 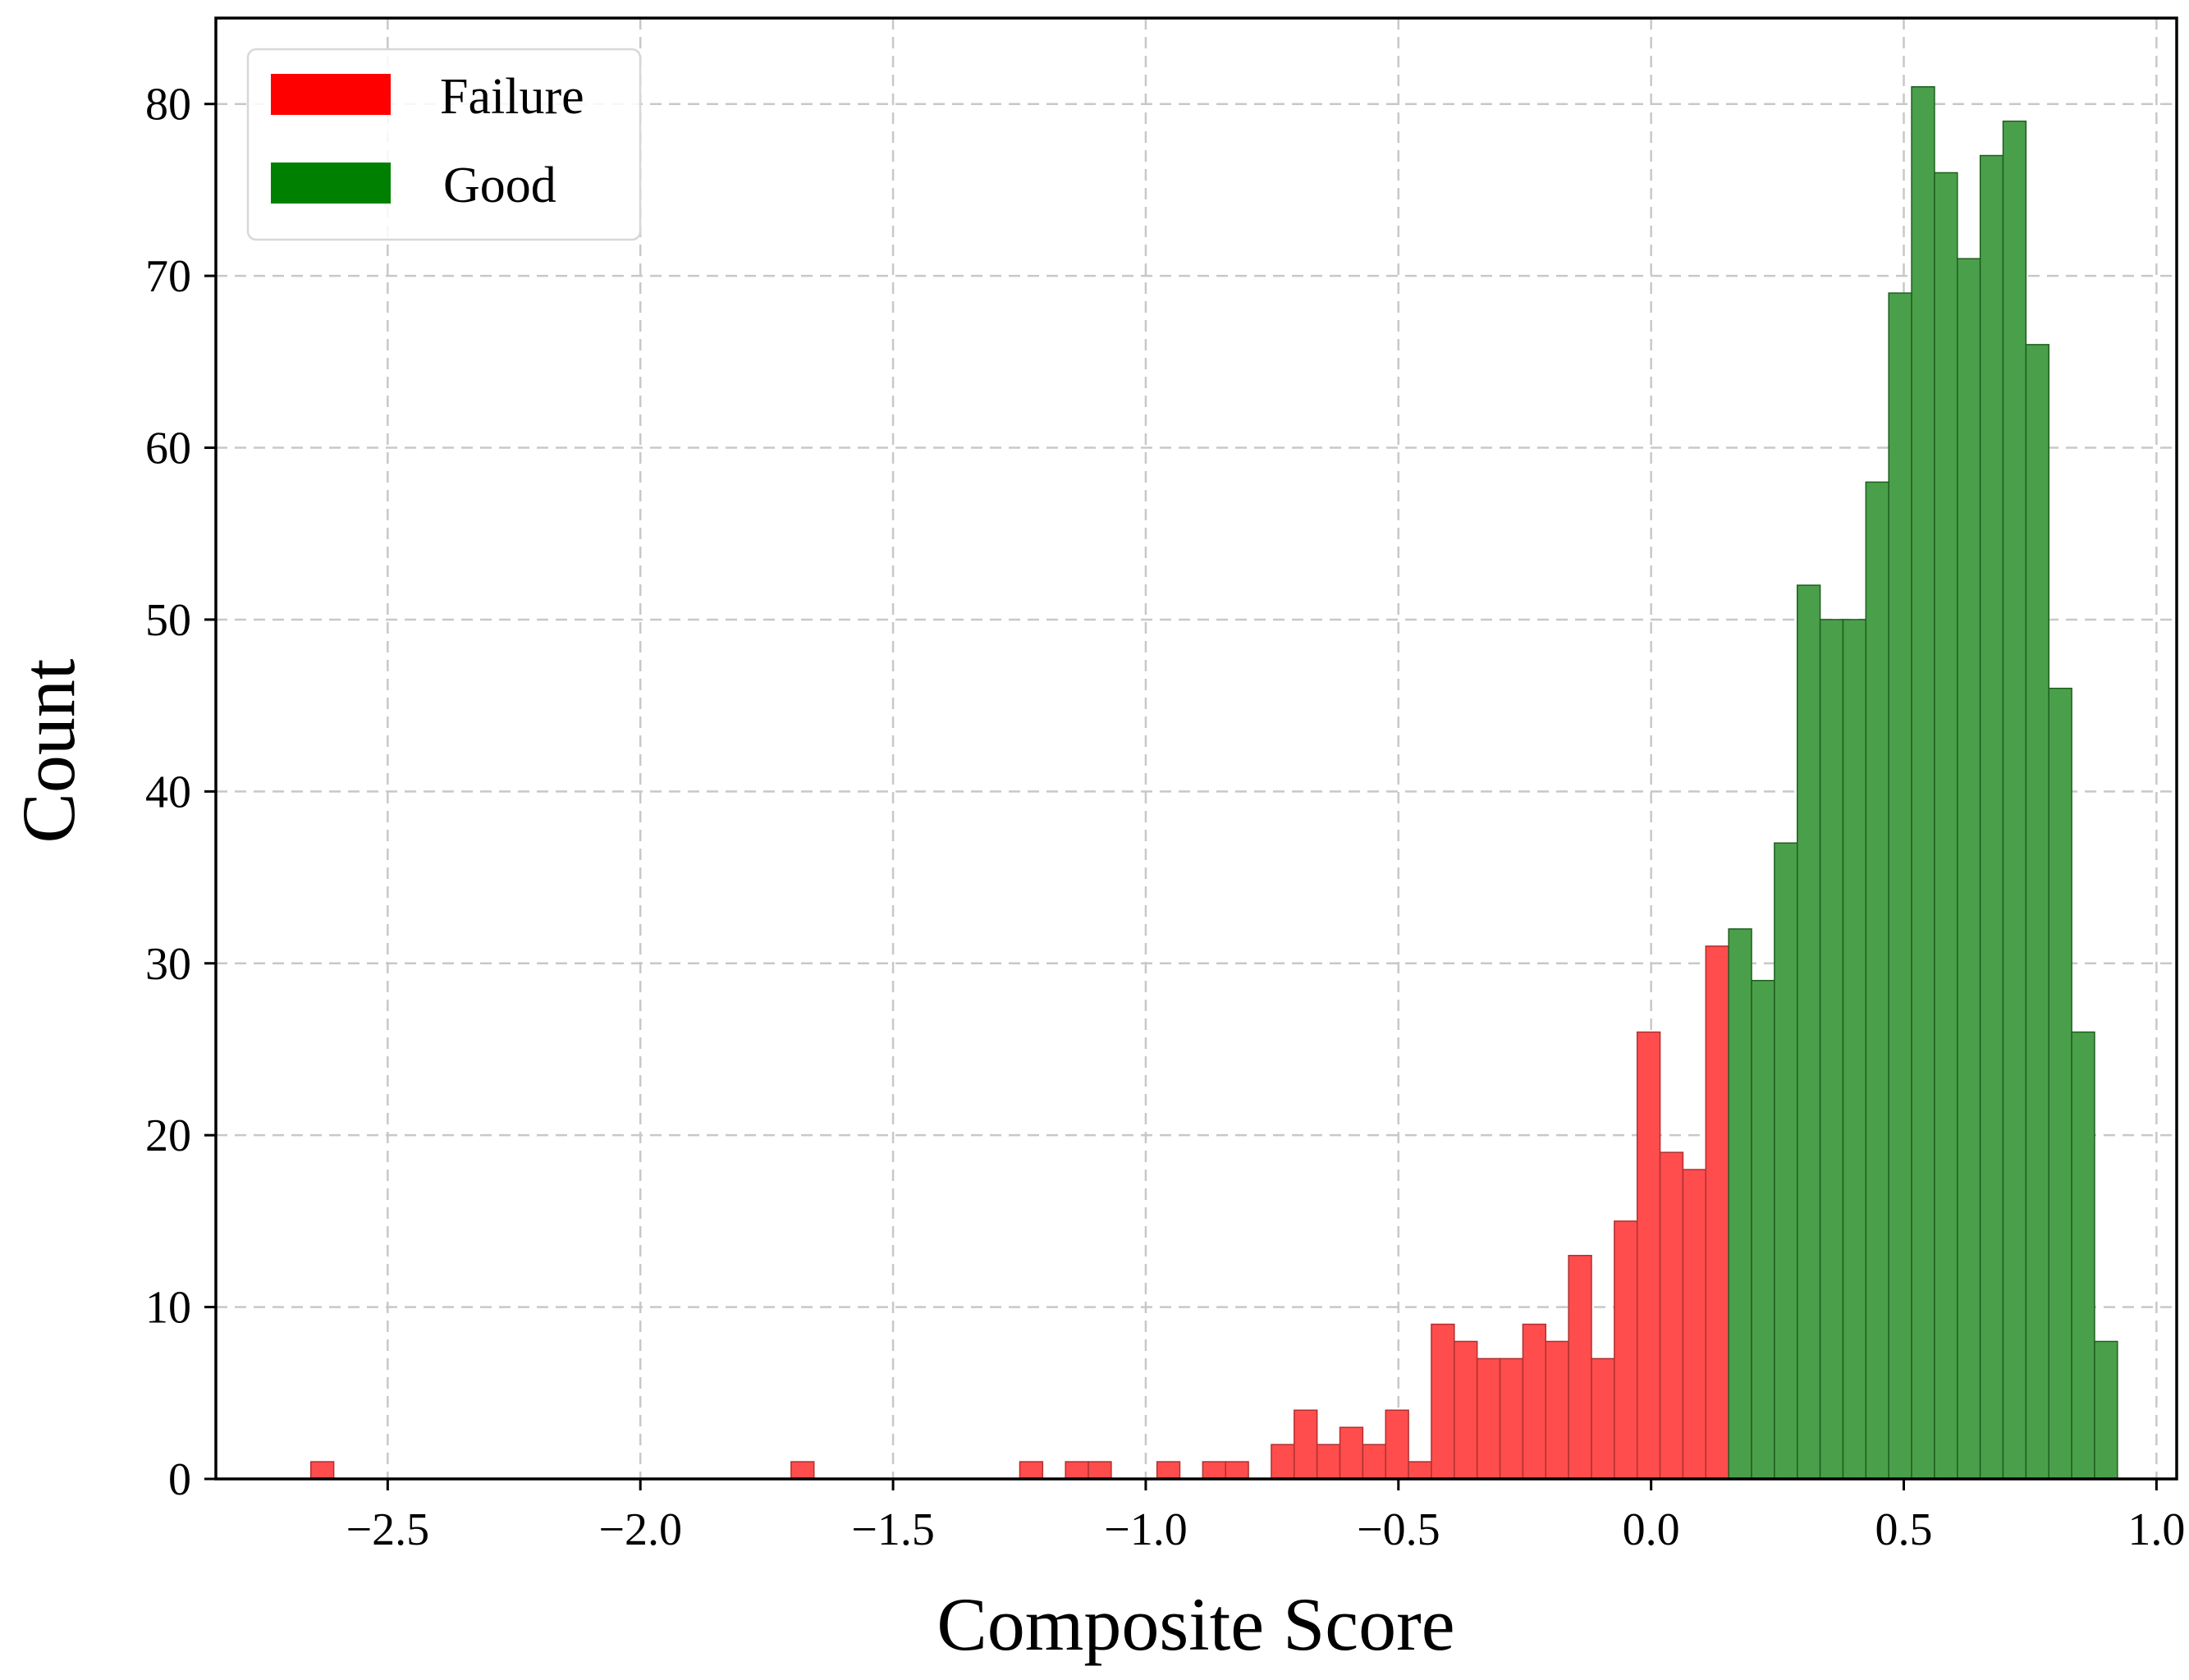 What do you see at coordinates (1904, 1529) in the screenshot?
I see `x-tick-label-6: 0.5` at bounding box center [1904, 1529].